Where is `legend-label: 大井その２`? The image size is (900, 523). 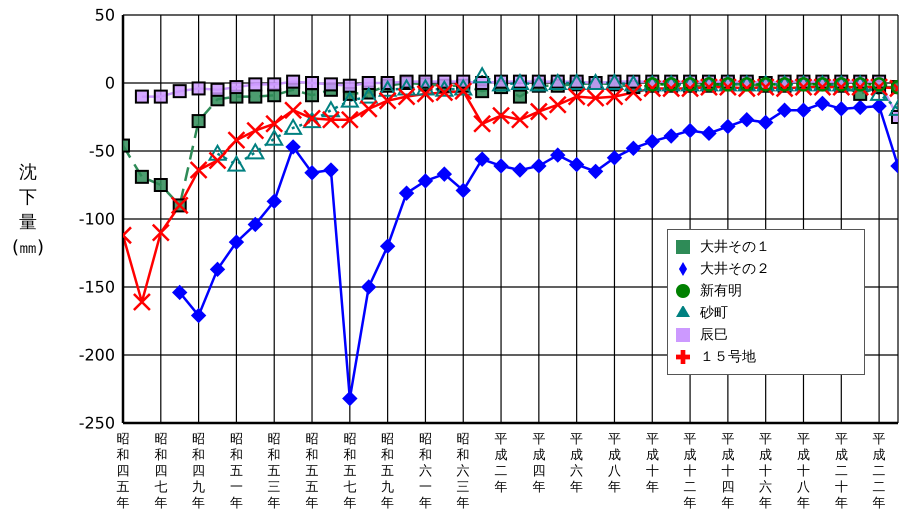
legend-label: 大井その２ is located at coordinates (735, 269).